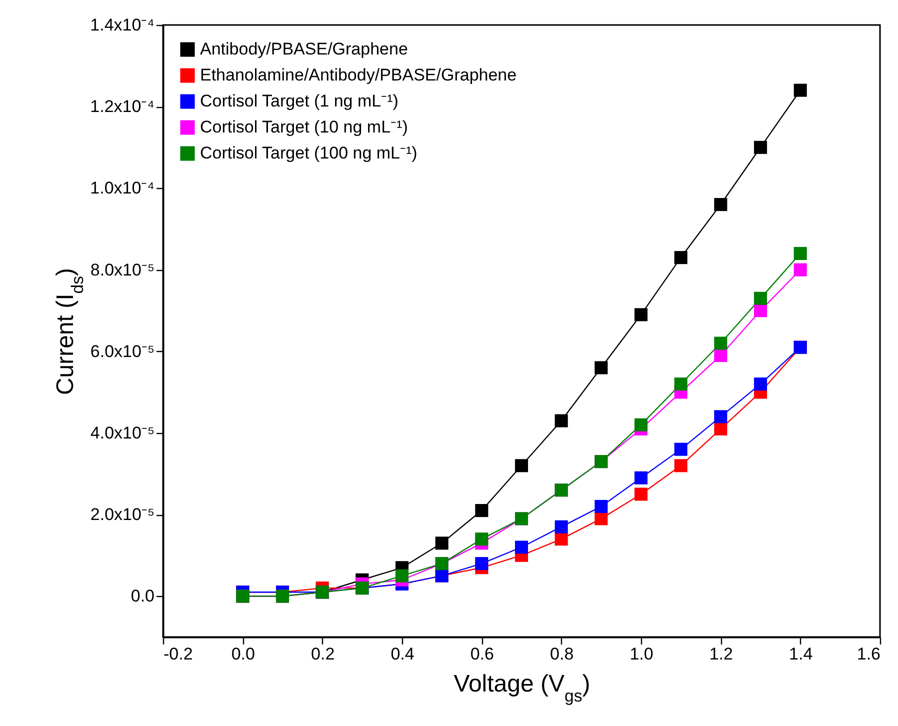  Describe the element at coordinates (122, 25) in the screenshot. I see `y-tick-label: 1.4x10⁻⁴` at that location.